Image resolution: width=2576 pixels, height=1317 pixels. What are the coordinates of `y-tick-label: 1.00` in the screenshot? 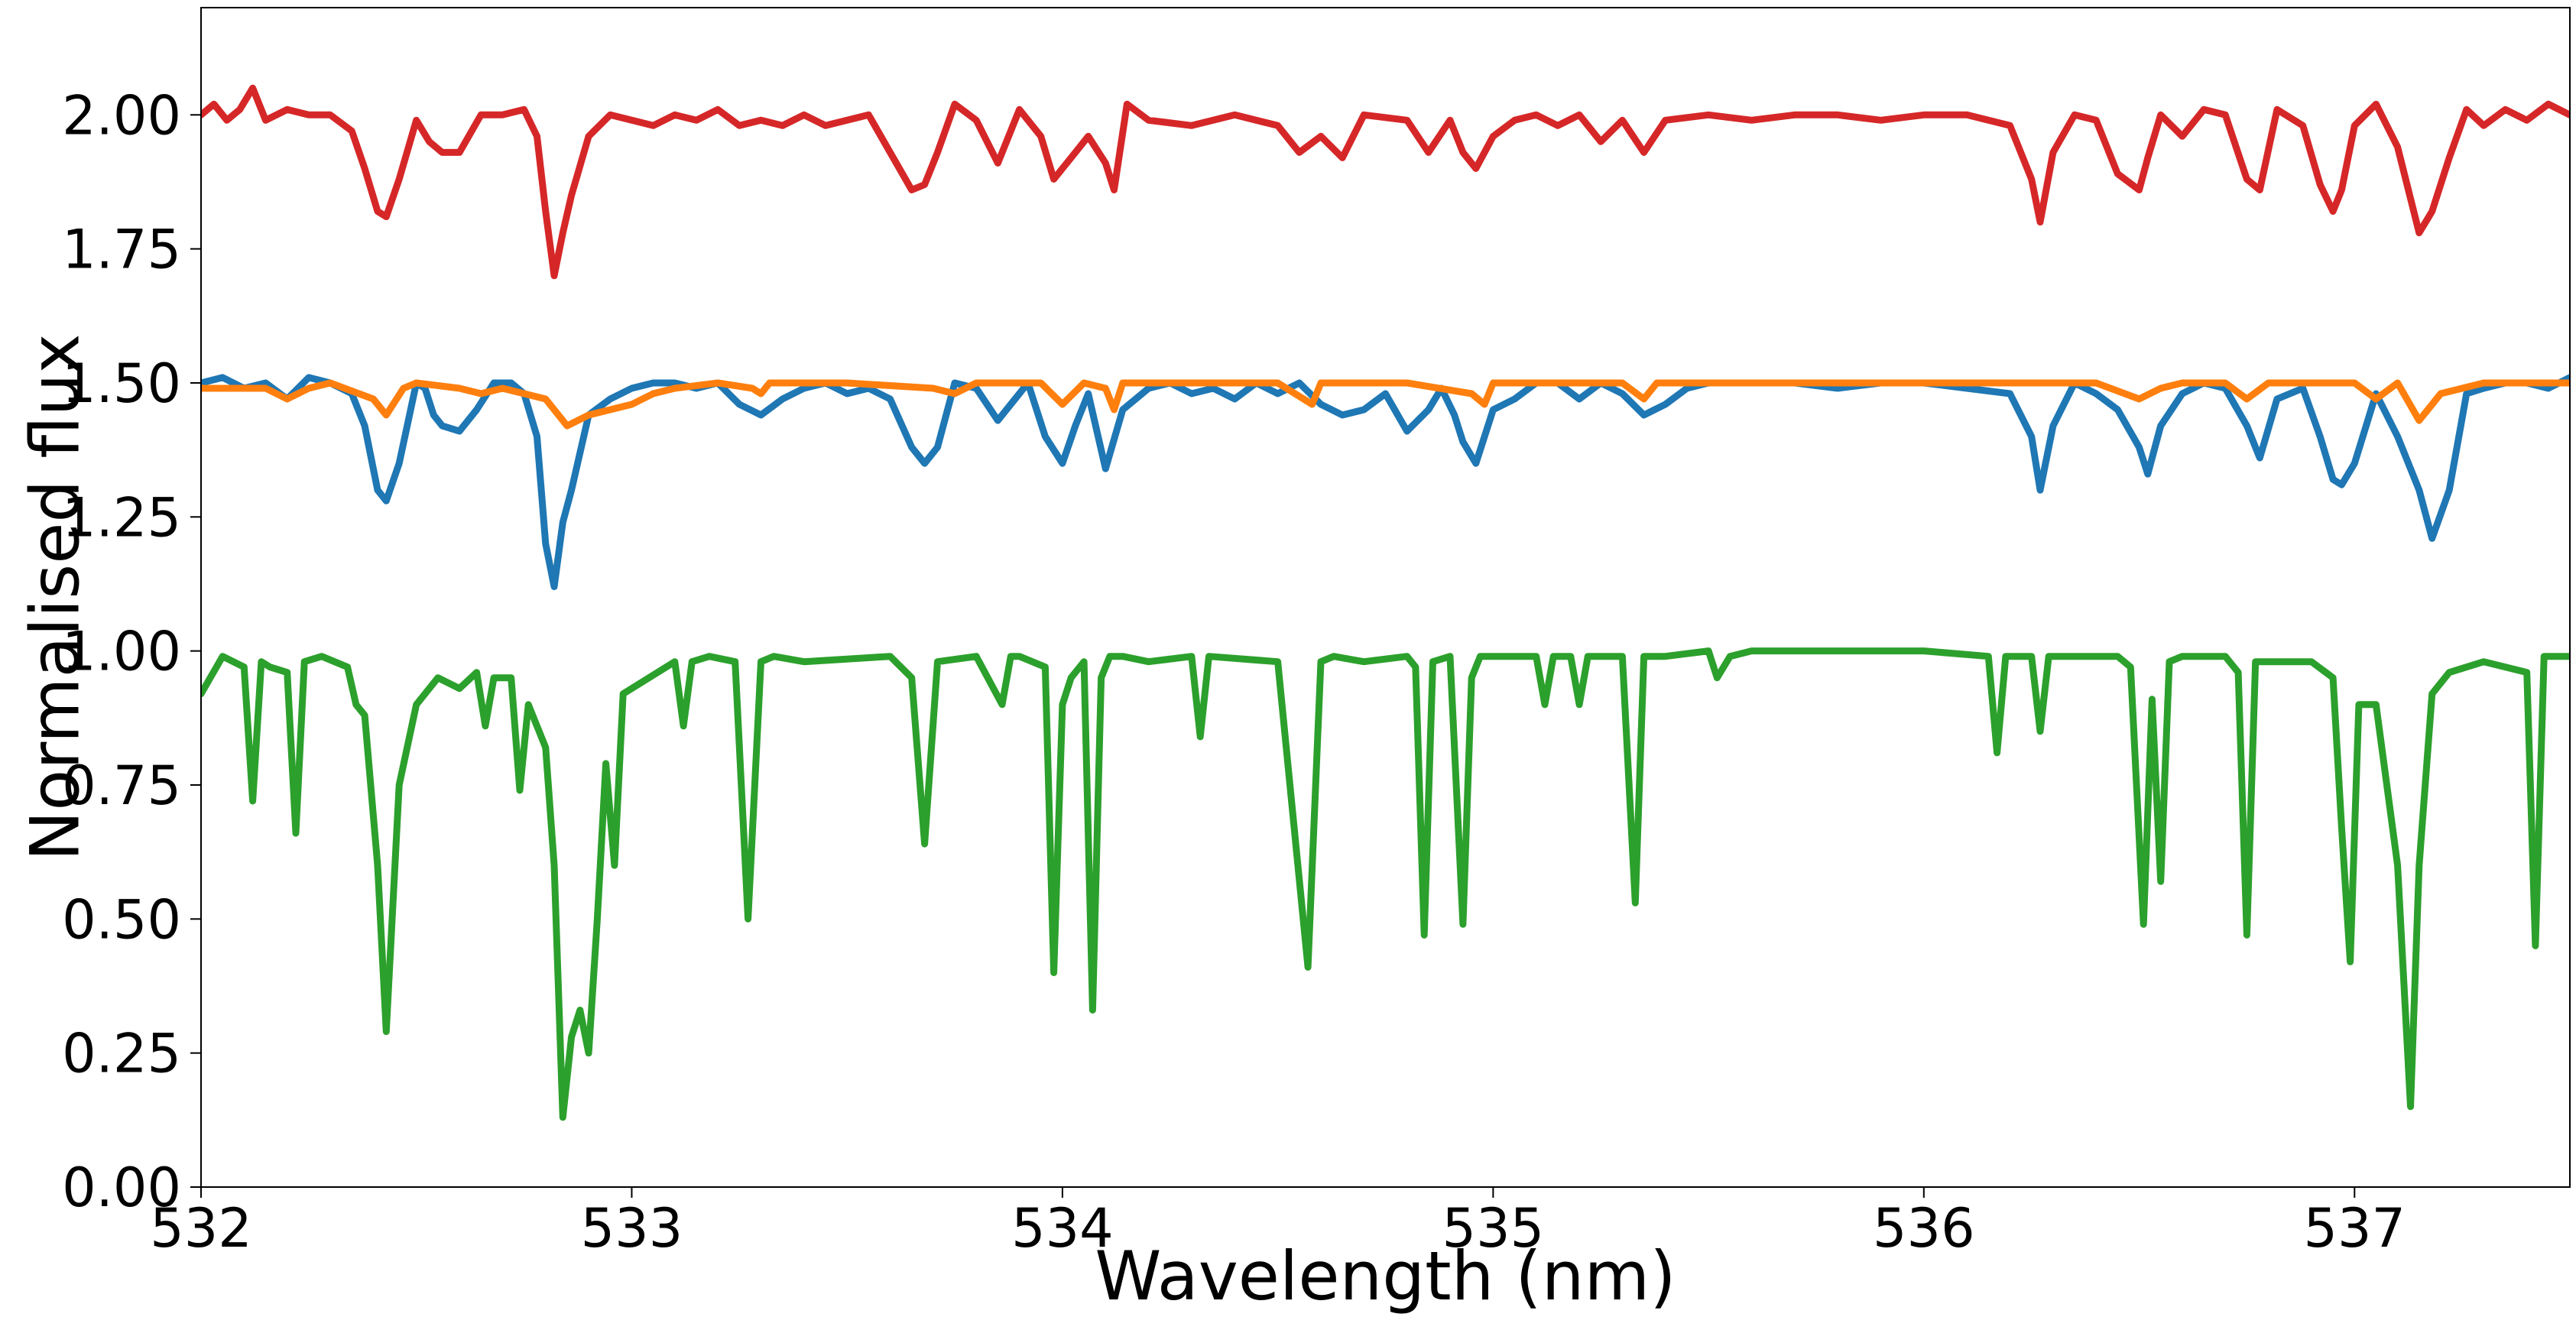 It's located at (122, 652).